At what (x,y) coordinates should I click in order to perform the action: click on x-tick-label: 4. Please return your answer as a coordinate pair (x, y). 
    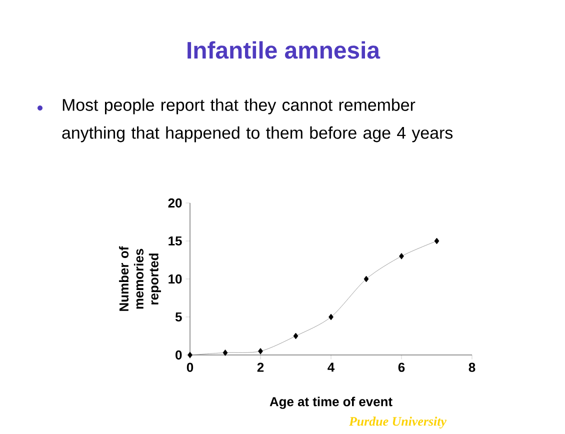
    Looking at the image, I should click on (331, 367).